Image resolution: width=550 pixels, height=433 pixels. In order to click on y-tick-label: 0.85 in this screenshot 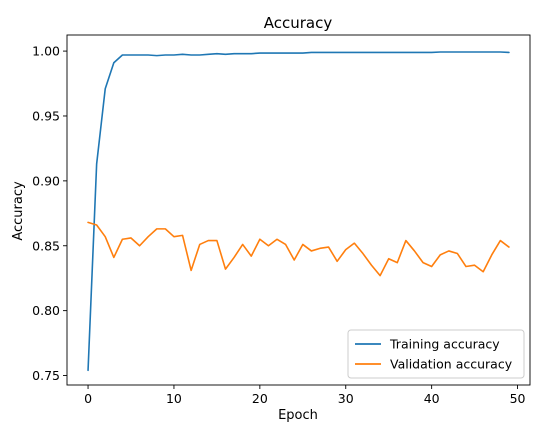, I will do `click(46, 245)`.